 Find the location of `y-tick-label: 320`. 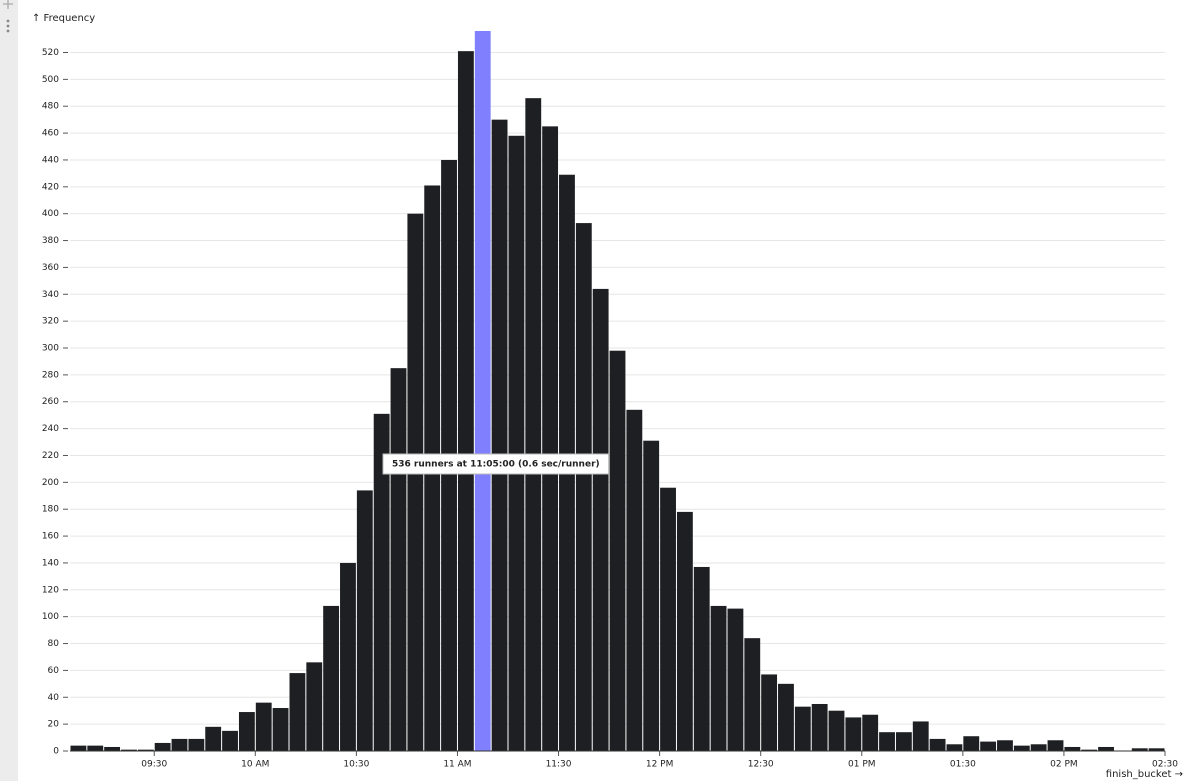

y-tick-label: 320 is located at coordinates (50, 322).